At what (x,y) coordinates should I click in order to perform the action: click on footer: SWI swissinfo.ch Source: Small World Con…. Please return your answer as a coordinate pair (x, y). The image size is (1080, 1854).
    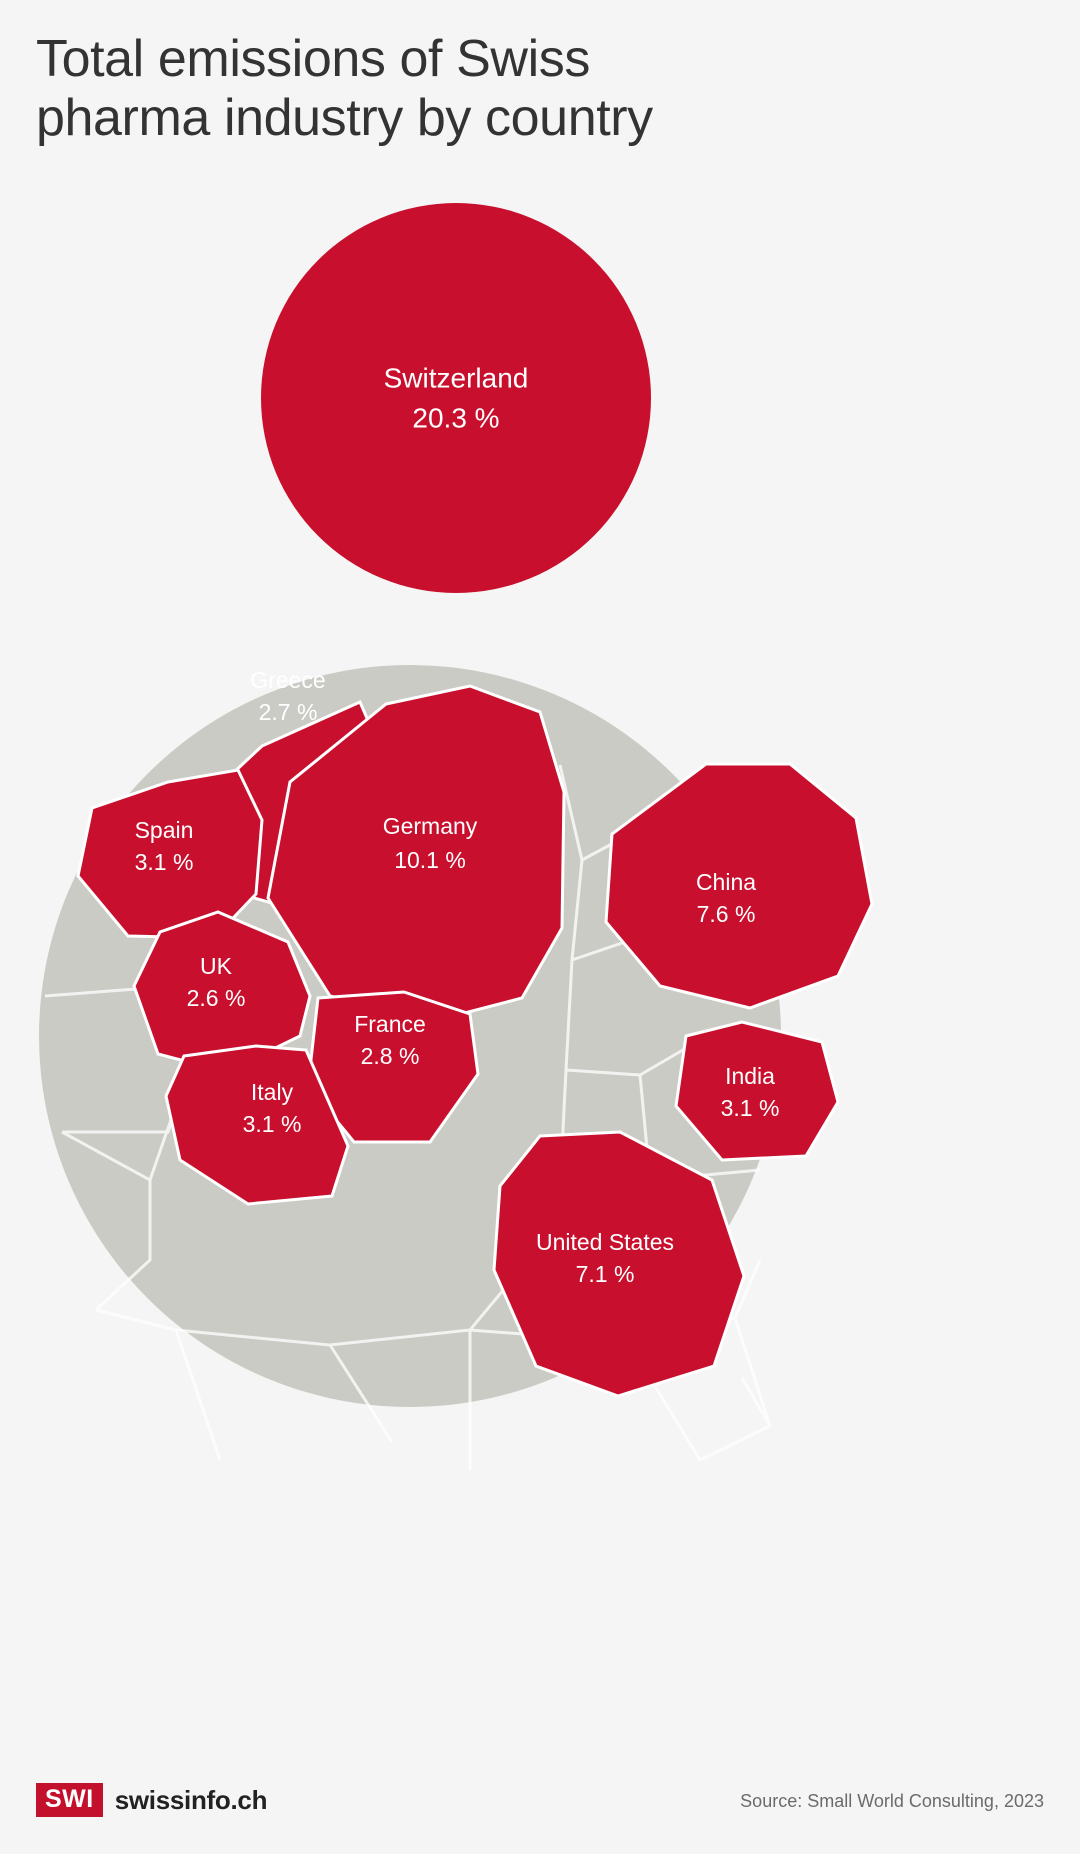
    Looking at the image, I should click on (540, 1799).